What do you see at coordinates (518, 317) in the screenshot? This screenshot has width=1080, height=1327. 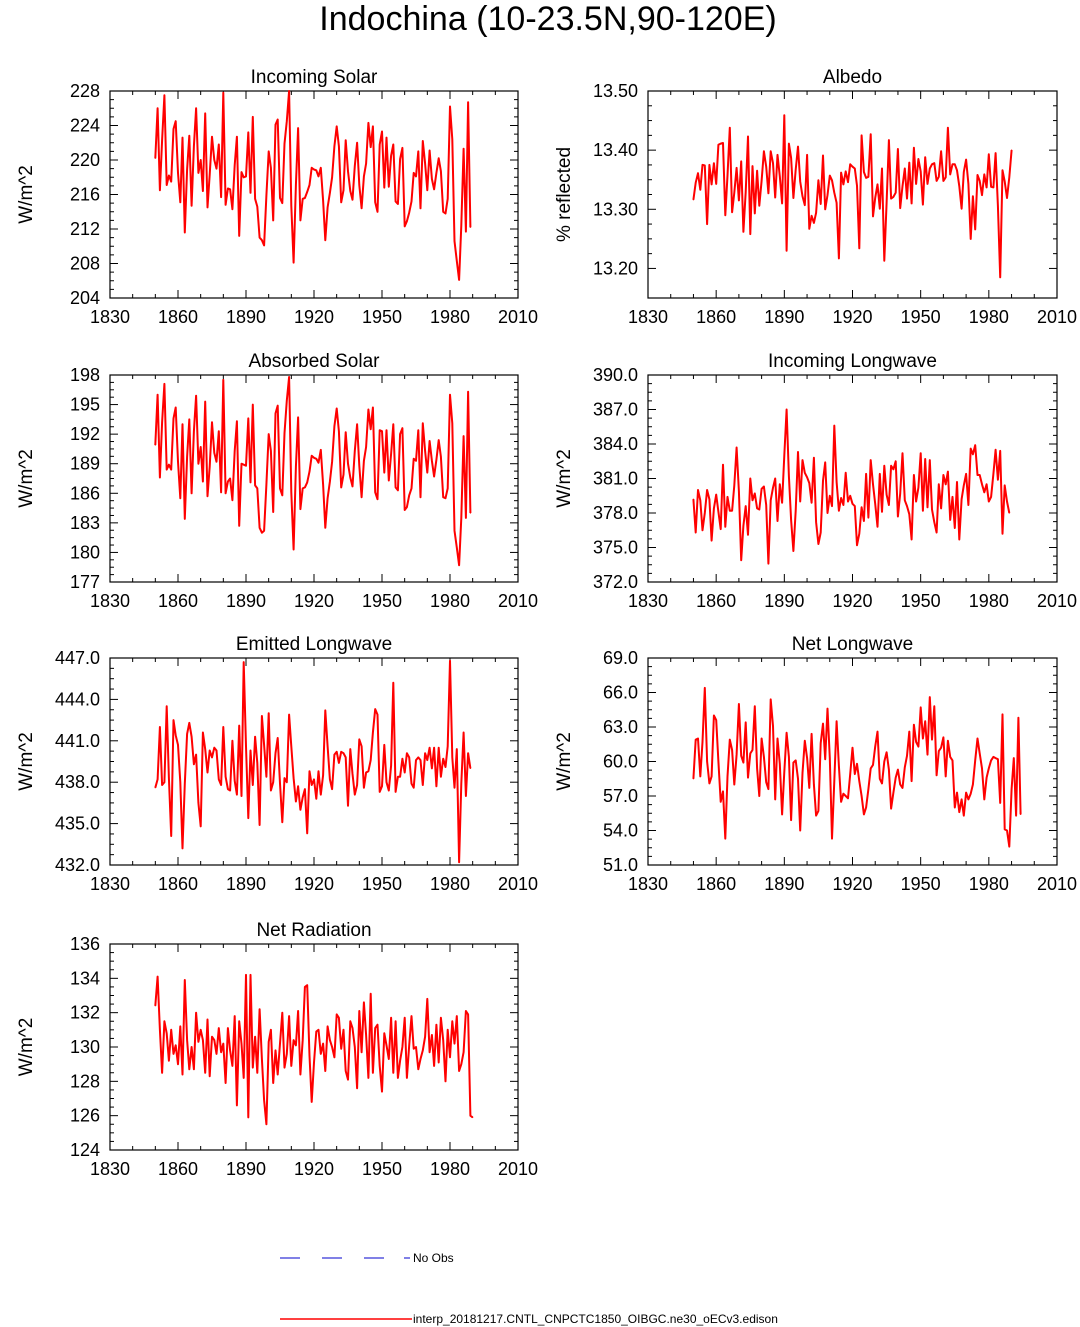 I see `x-tick-label: 2010` at bounding box center [518, 317].